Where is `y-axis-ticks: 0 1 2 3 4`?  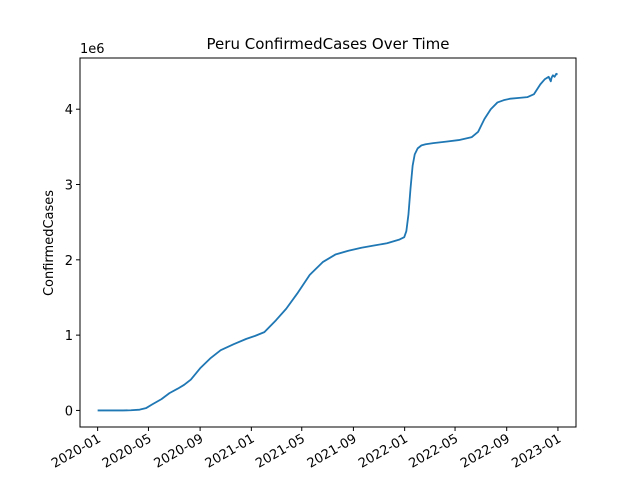
y-axis-ticks: 0 1 2 3 4 is located at coordinates (72, 261).